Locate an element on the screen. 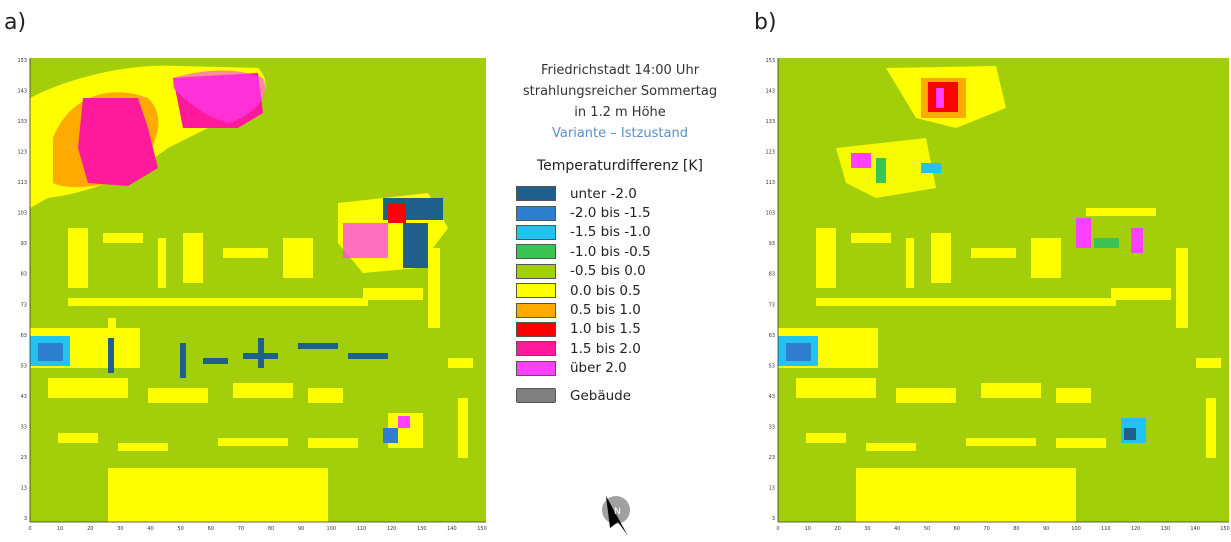 The height and width of the screenshot is (542, 1231). legend-item: 0.5 bis 1.0 is located at coordinates (628, 309).